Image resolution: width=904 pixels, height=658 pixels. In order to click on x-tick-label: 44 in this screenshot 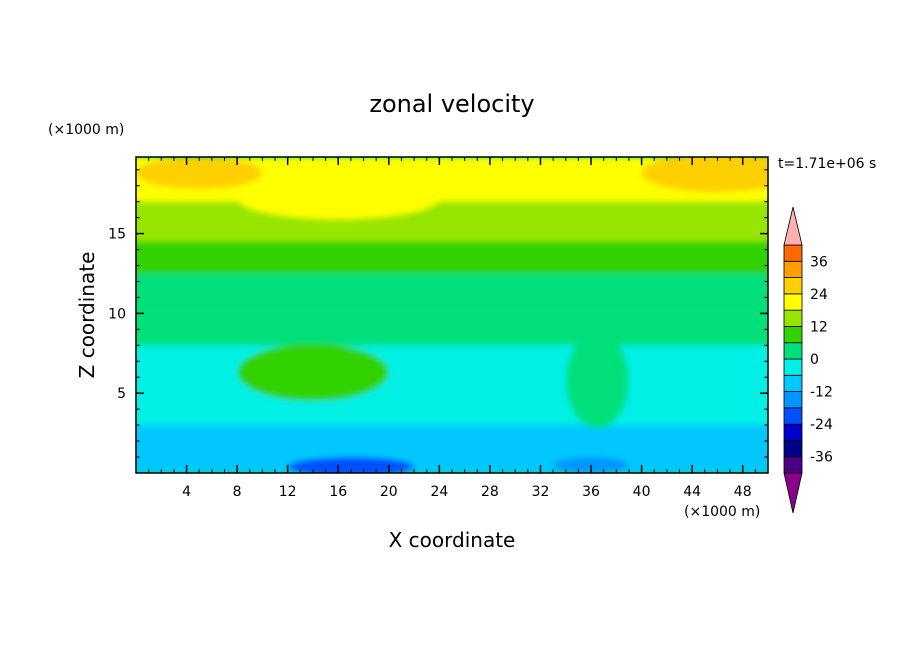, I will do `click(692, 492)`.